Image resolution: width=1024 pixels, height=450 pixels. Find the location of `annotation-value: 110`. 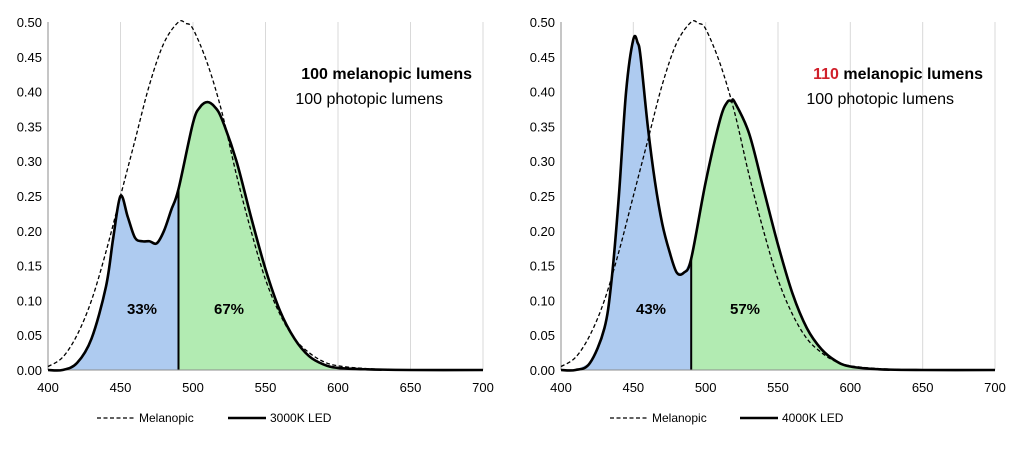

annotation-value: 110 is located at coordinates (826, 74).